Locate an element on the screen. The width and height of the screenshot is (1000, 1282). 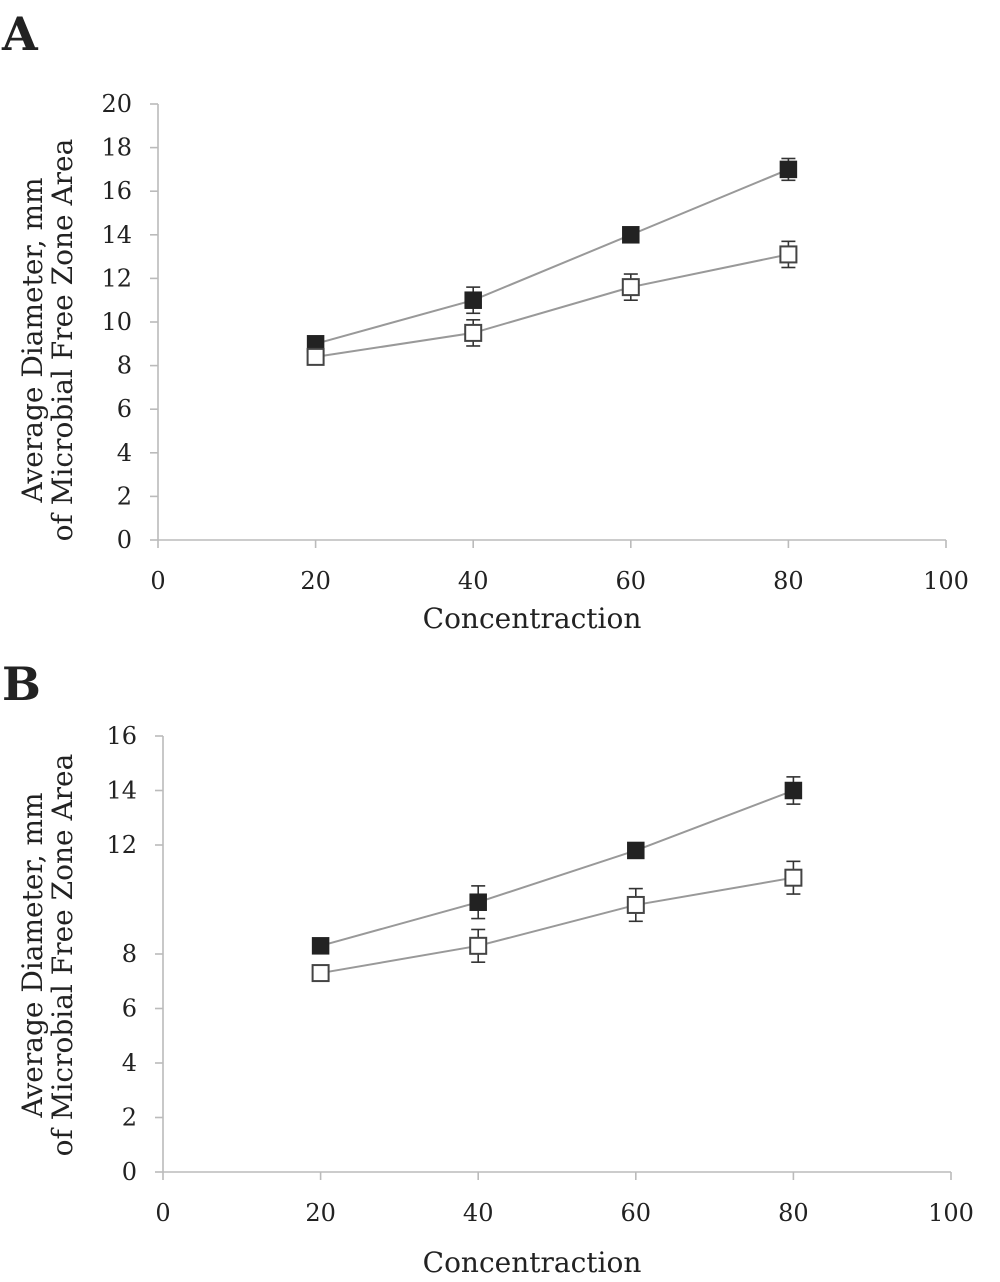
y-tick-label: 20 is located at coordinates (116, 104).